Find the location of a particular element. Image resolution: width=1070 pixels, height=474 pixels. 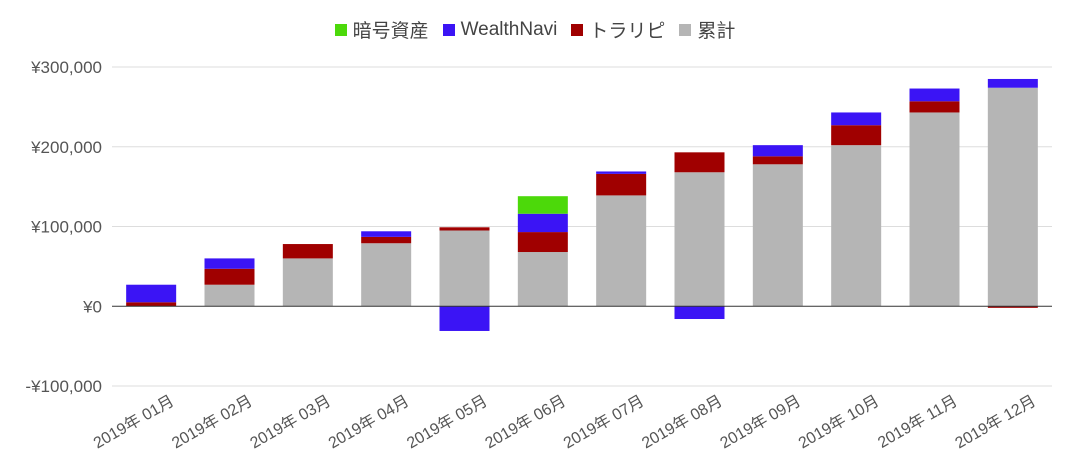

y-tick-label: ¥300,000 is located at coordinates (66, 67).